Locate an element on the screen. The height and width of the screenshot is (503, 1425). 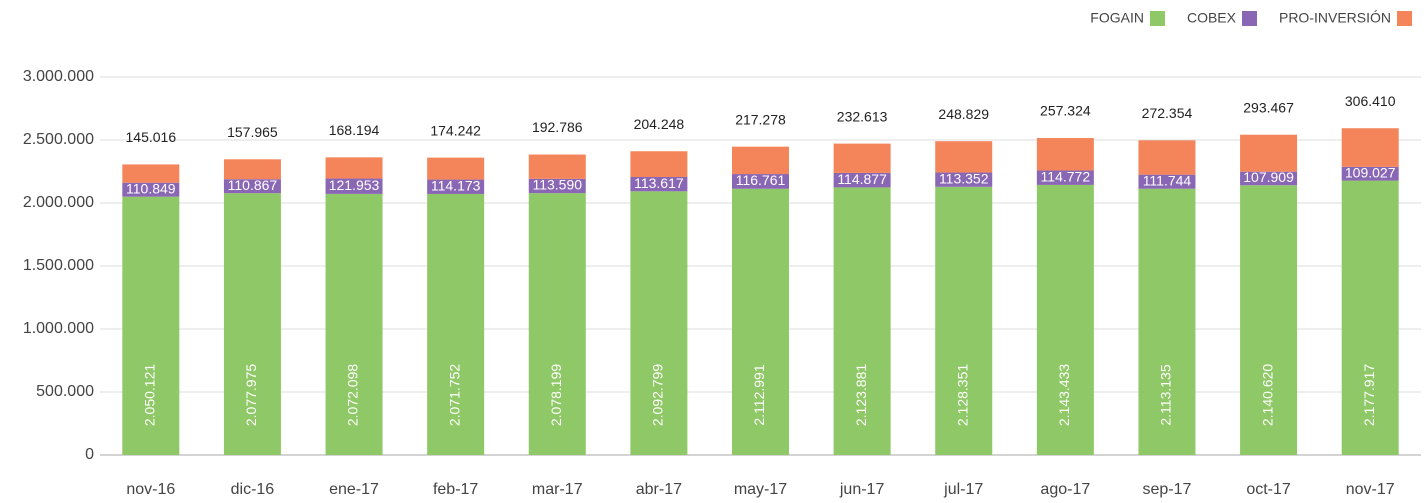
data-label: 111.744 is located at coordinates (1167, 180).